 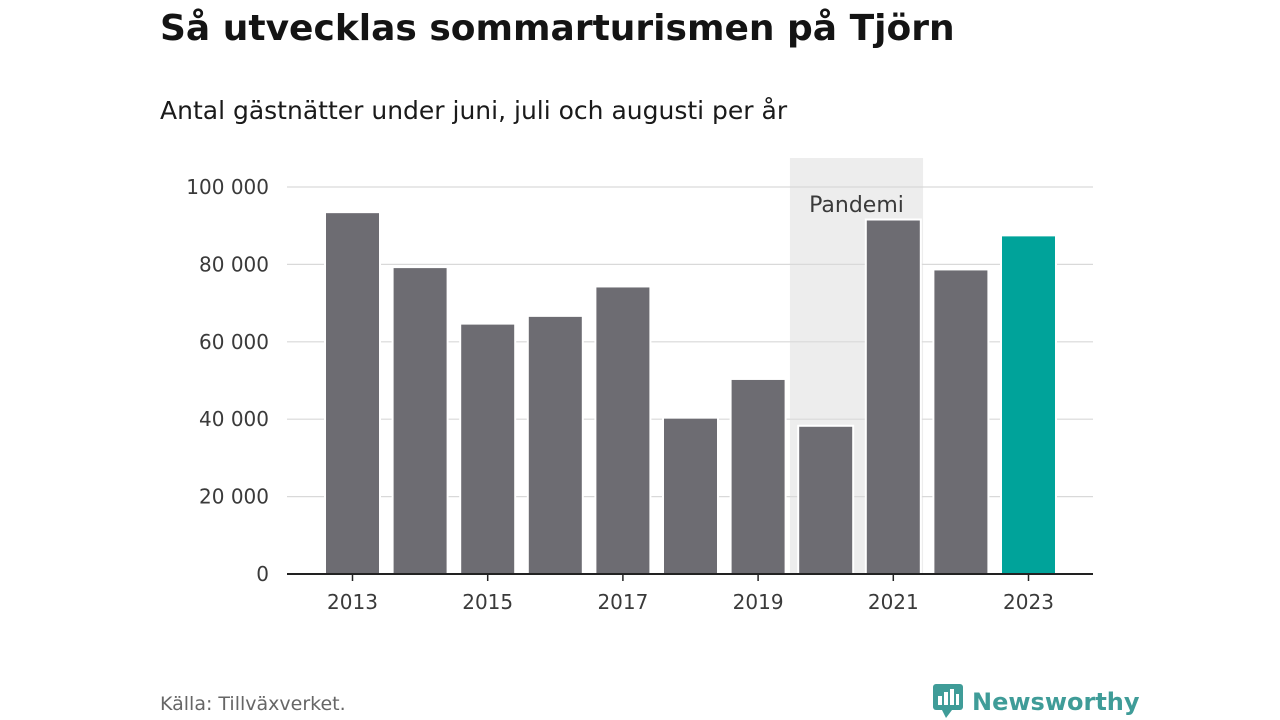 I want to click on y-tick-label: 80 000, so click(x=234, y=264).